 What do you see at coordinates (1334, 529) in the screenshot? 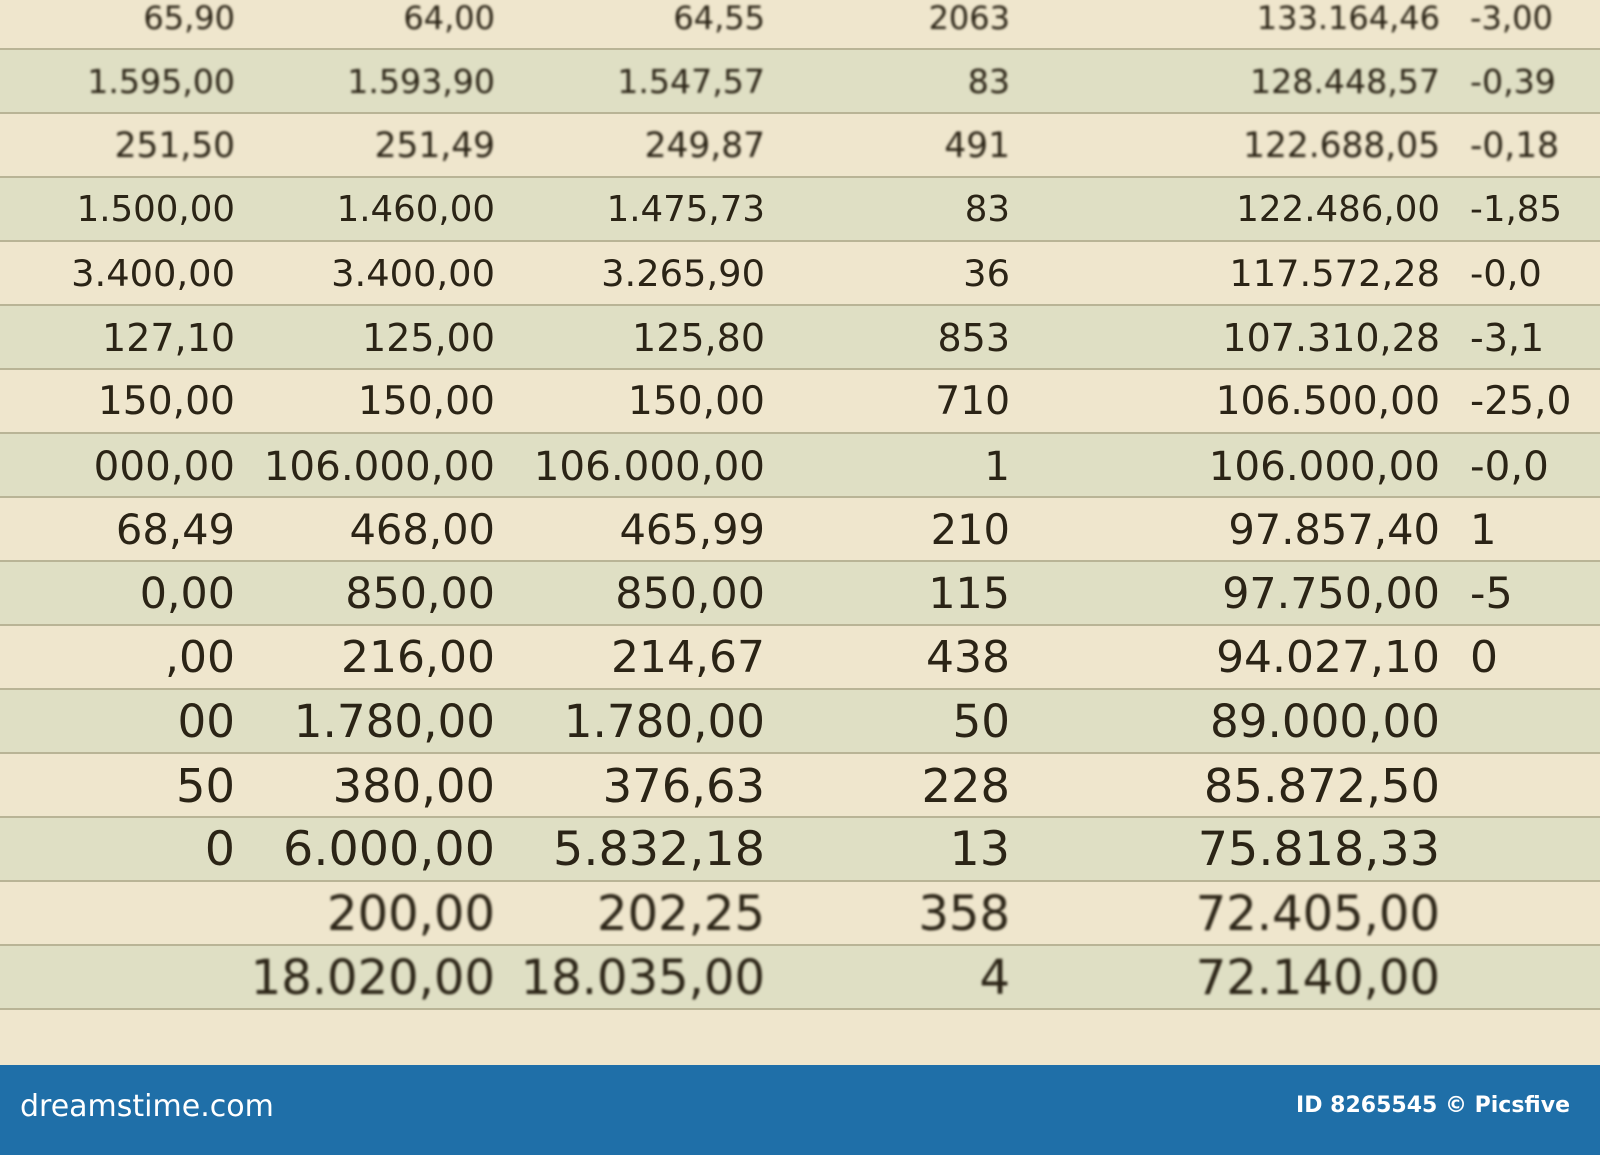
I see `table-cell: 97.857,40` at bounding box center [1334, 529].